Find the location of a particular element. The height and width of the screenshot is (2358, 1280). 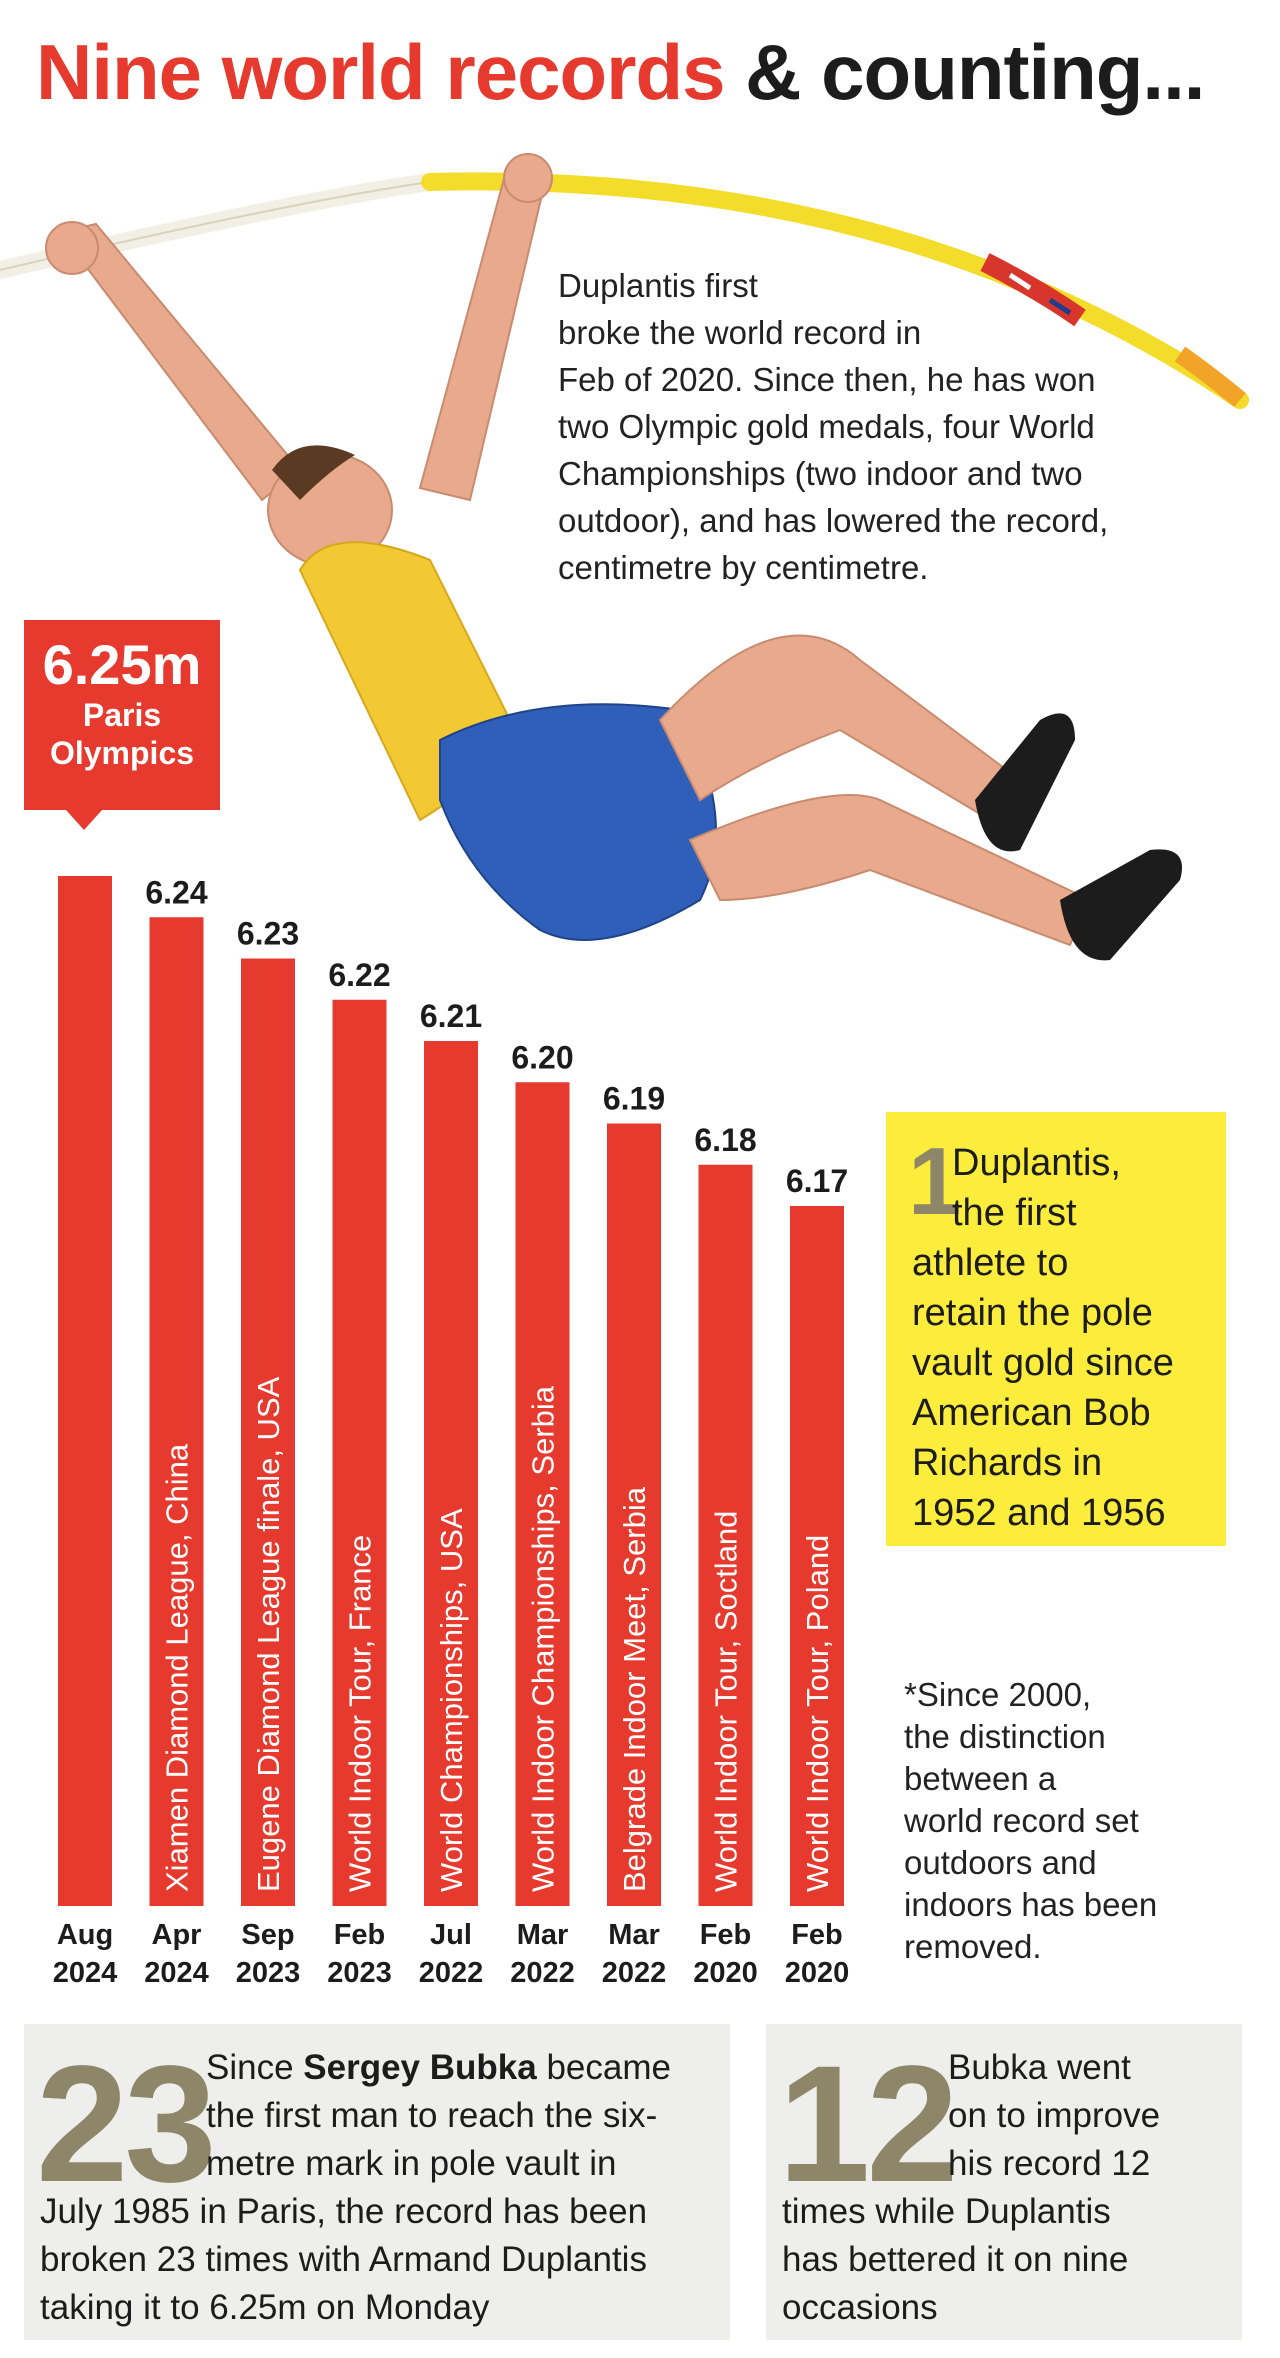

callout-label-line: Olympics is located at coordinates (122, 753).